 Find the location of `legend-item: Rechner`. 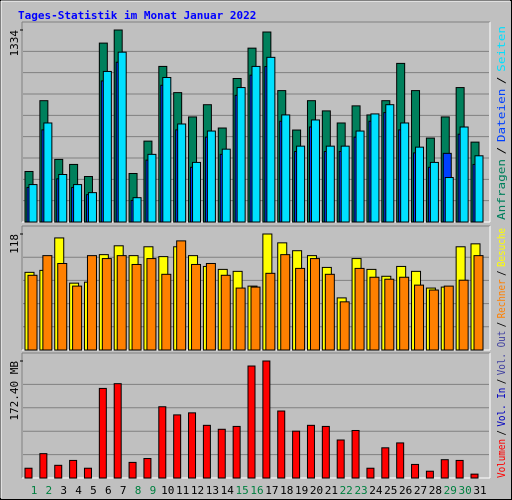

legend-item: Rechner is located at coordinates (501, 298).